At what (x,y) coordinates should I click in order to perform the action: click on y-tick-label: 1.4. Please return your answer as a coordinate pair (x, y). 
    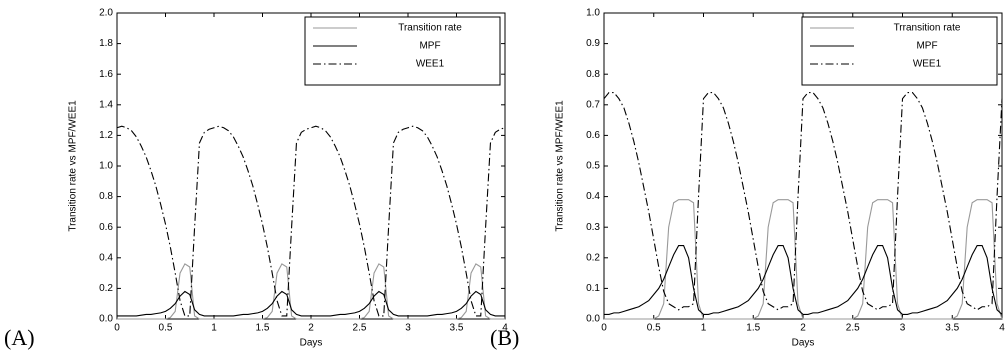
    Looking at the image, I should click on (106, 104).